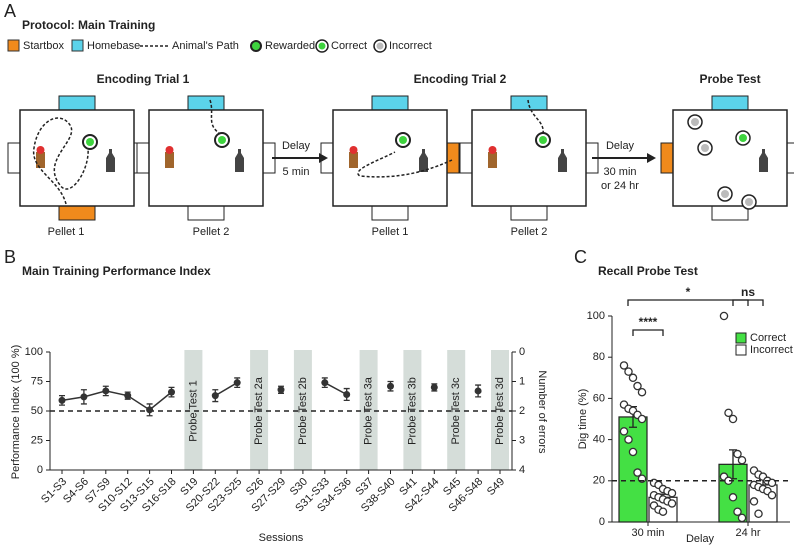  I want to click on legend-label: Incorrect, so click(771, 350).